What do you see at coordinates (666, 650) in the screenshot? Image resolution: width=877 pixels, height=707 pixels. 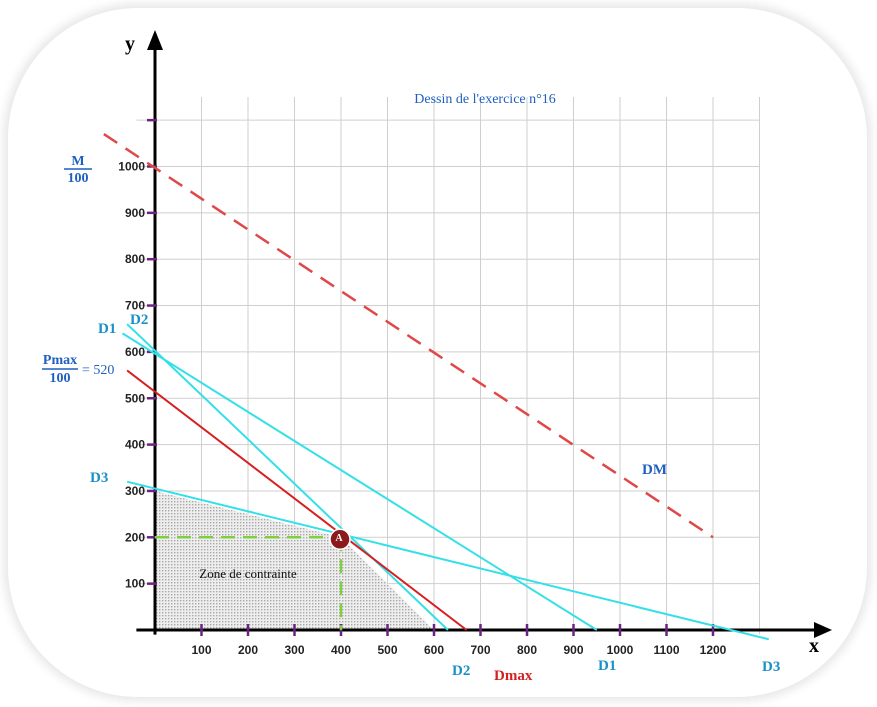 I see `x-tick-label: 1100` at bounding box center [666, 650].